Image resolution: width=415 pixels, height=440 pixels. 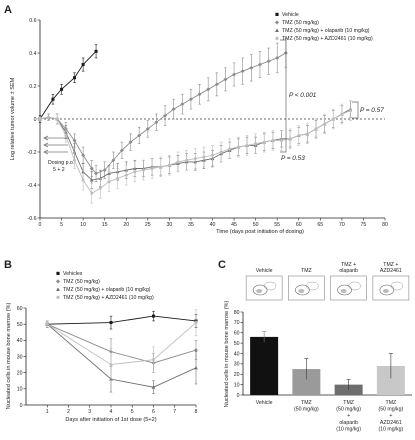 I want to click on a-y-tick-label: -0.6, so click(x=32, y=219).